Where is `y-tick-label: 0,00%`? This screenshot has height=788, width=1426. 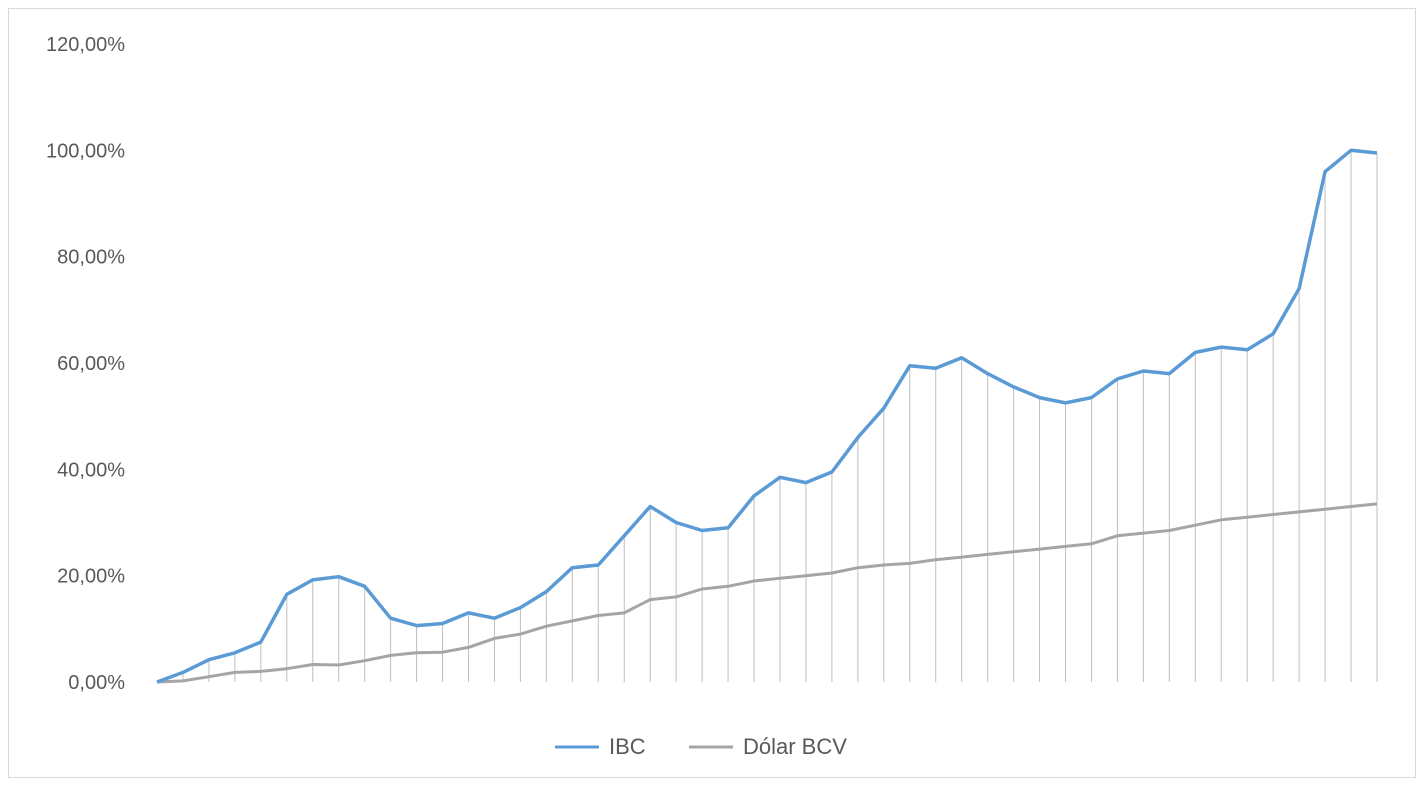 y-tick-label: 0,00% is located at coordinates (96, 683).